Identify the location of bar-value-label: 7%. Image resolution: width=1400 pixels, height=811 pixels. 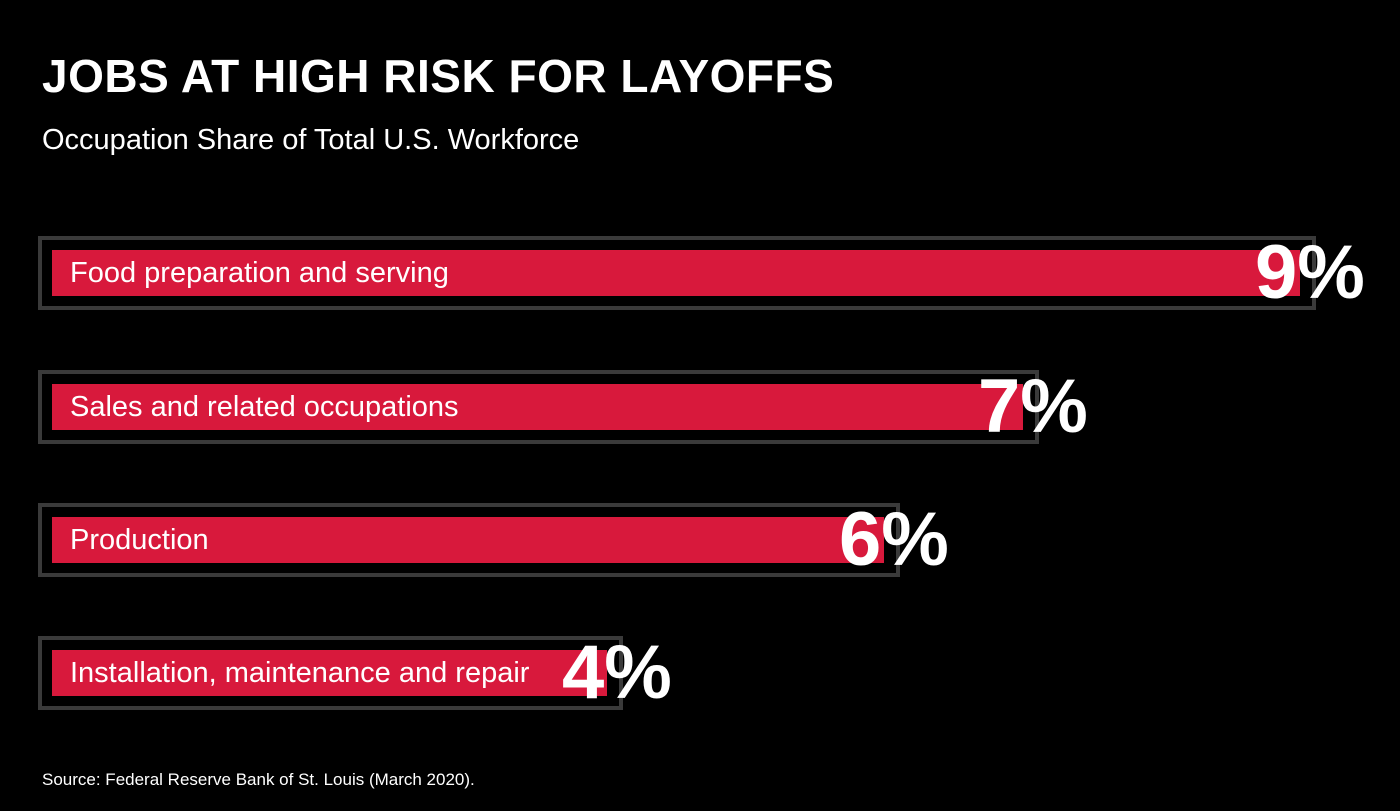
(1033, 406).